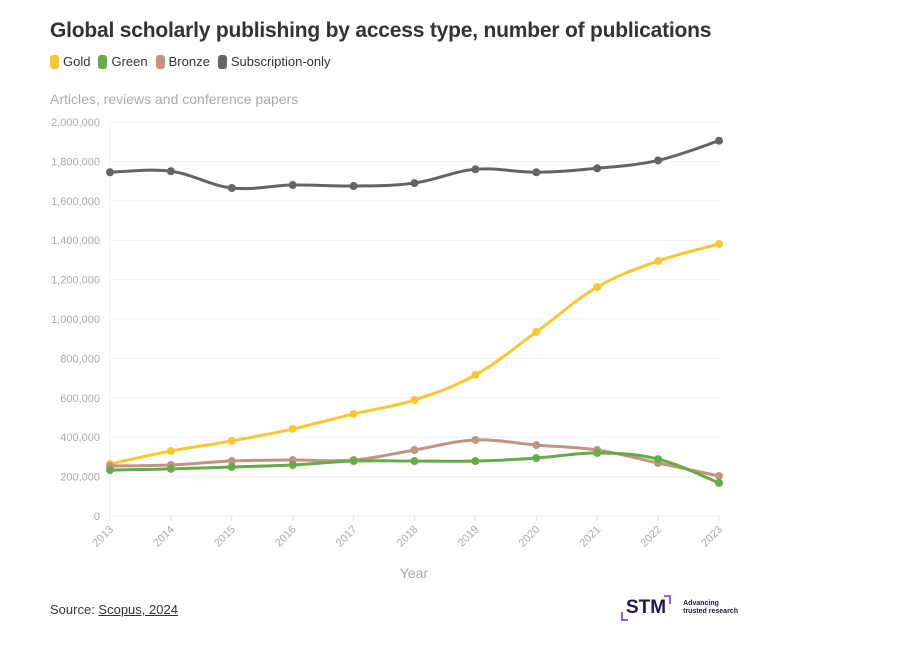 The width and height of the screenshot is (907, 666). What do you see at coordinates (170, 468) in the screenshot?
I see `point-green-2014` at bounding box center [170, 468].